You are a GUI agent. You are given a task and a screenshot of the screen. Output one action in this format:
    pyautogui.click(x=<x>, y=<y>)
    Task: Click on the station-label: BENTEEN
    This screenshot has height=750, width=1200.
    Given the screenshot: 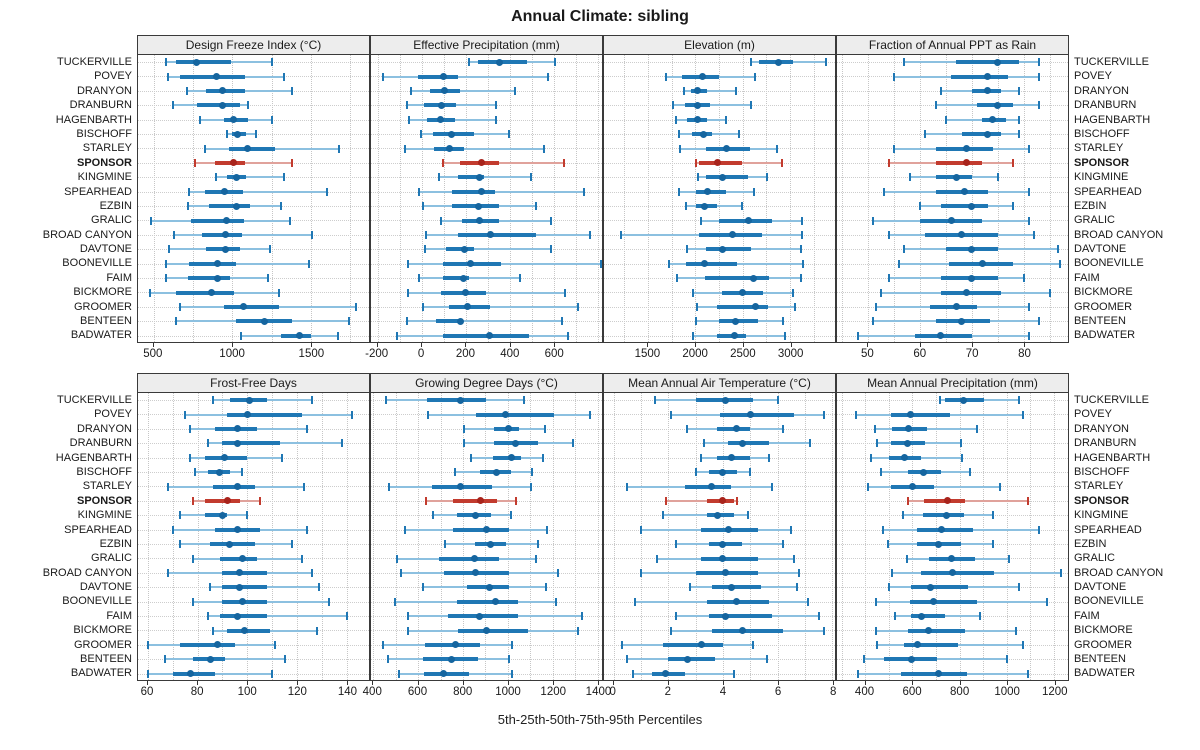 What is the action you would take?
    pyautogui.click(x=1100, y=659)
    